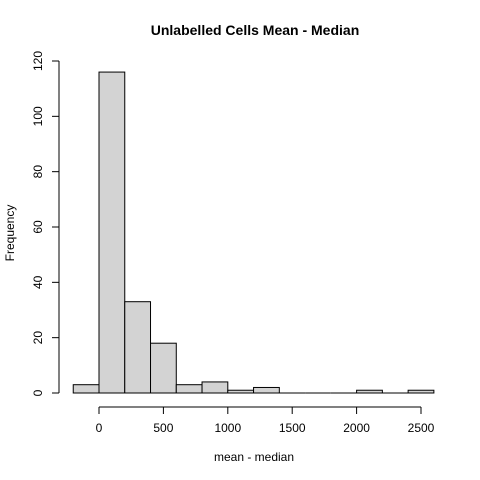  Describe the element at coordinates (38, 116) in the screenshot. I see `y-tick-label-100: 100` at that location.